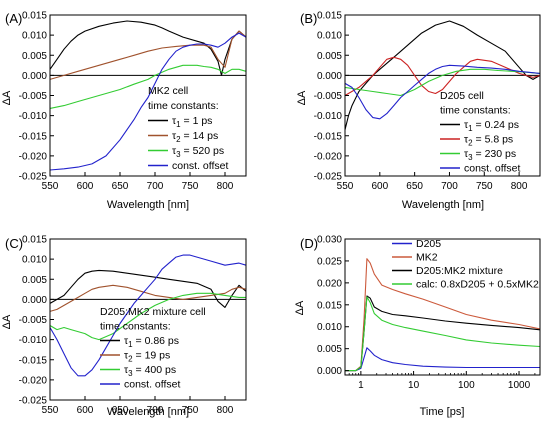  I want to click on legend-entry: τ3 = 520 ps, so click(198, 152).